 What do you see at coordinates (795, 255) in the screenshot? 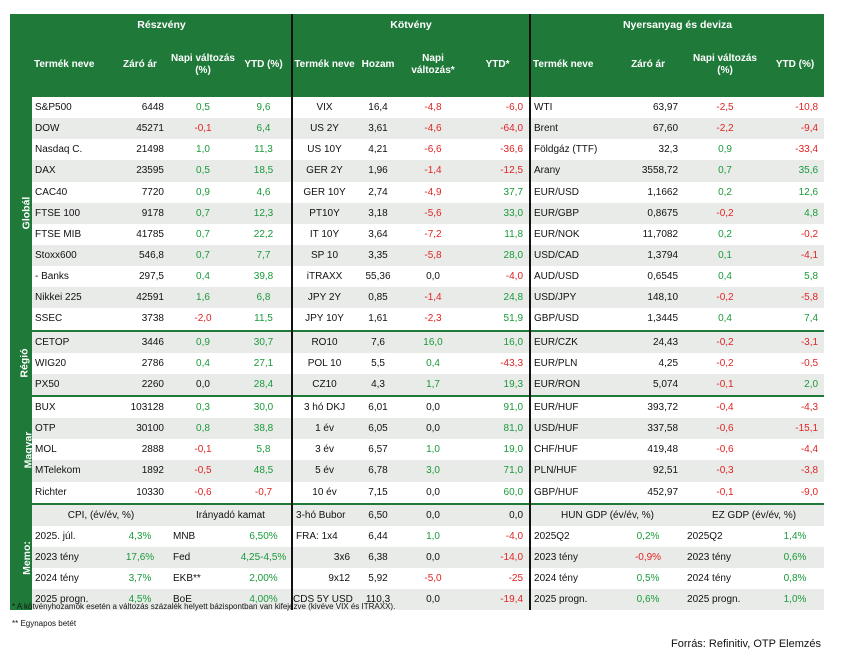
I see `cell-comm-ytd: -4,1` at bounding box center [795, 255].